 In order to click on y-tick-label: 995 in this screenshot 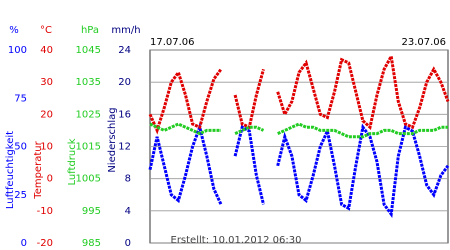, I will do `click(91, 211)`.